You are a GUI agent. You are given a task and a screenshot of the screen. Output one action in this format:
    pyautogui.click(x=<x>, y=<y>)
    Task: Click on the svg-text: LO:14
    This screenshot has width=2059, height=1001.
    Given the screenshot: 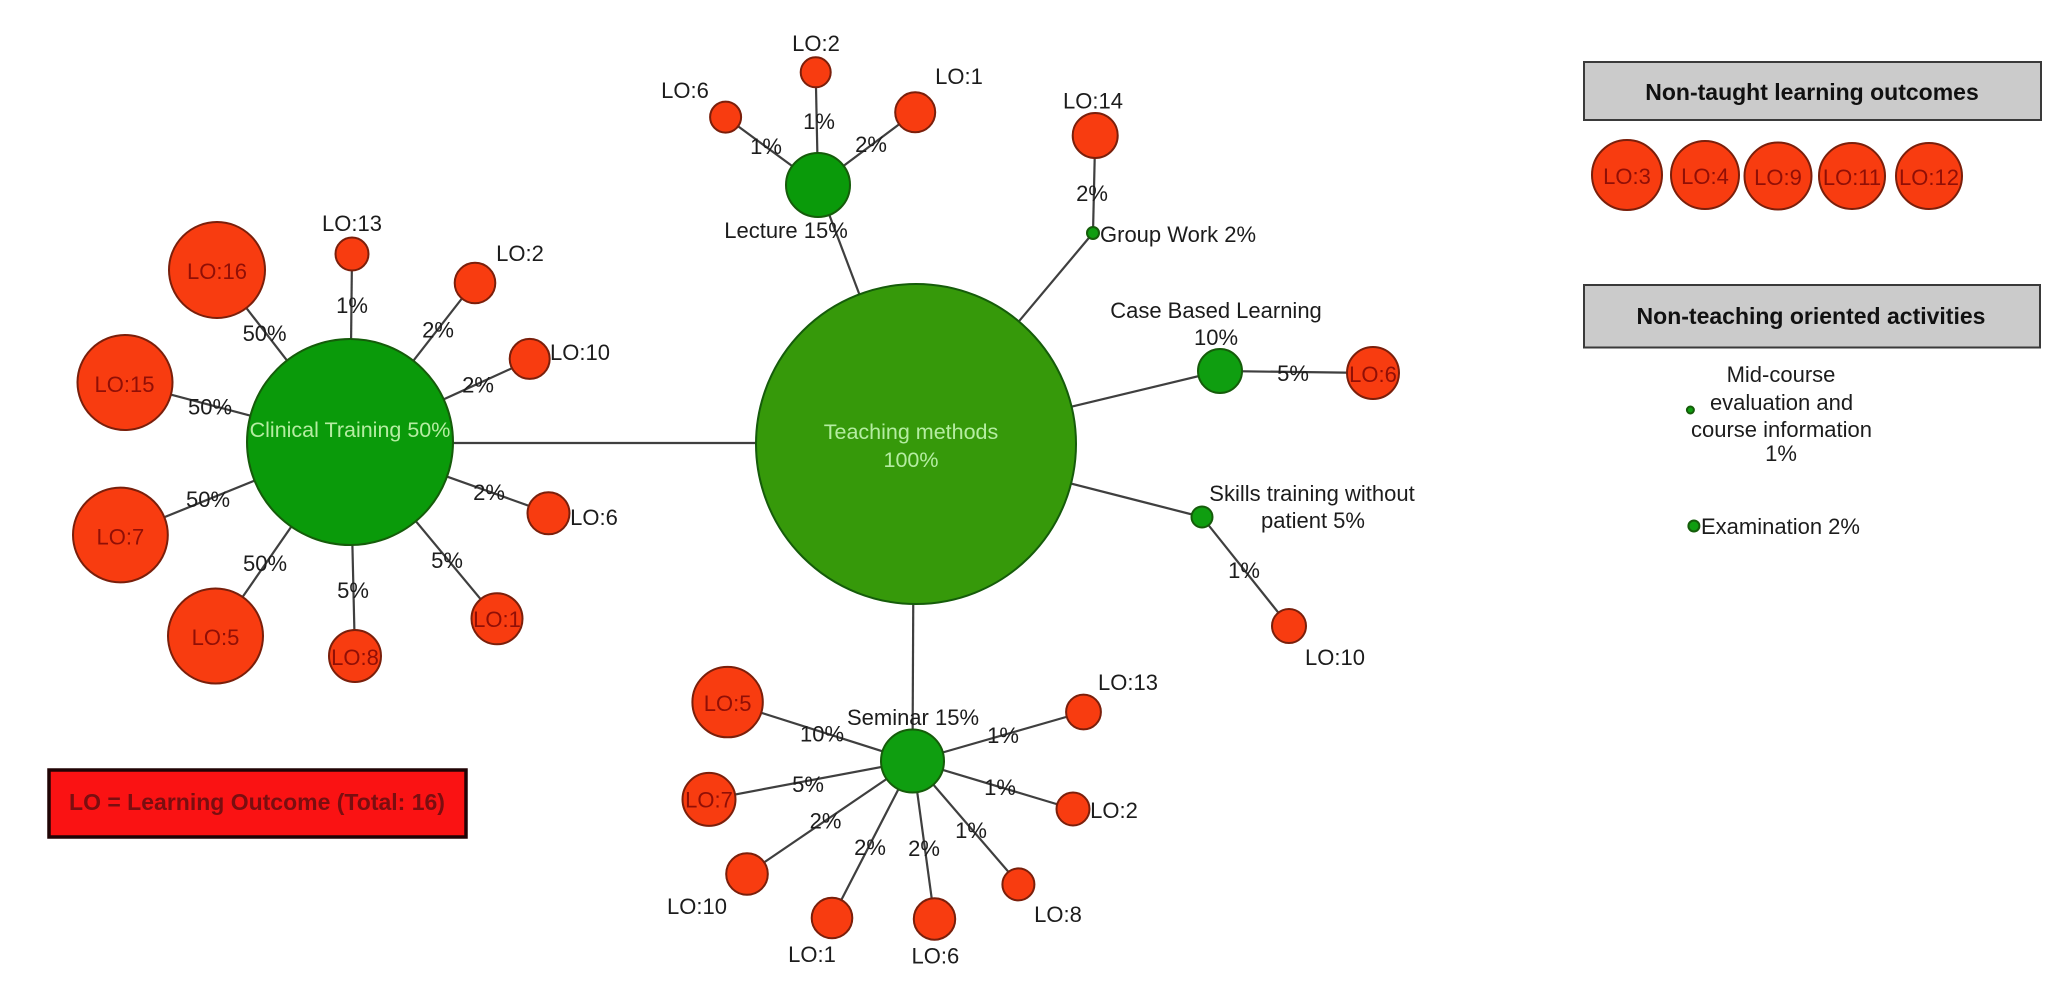 What is the action you would take?
    pyautogui.click(x=1093, y=101)
    